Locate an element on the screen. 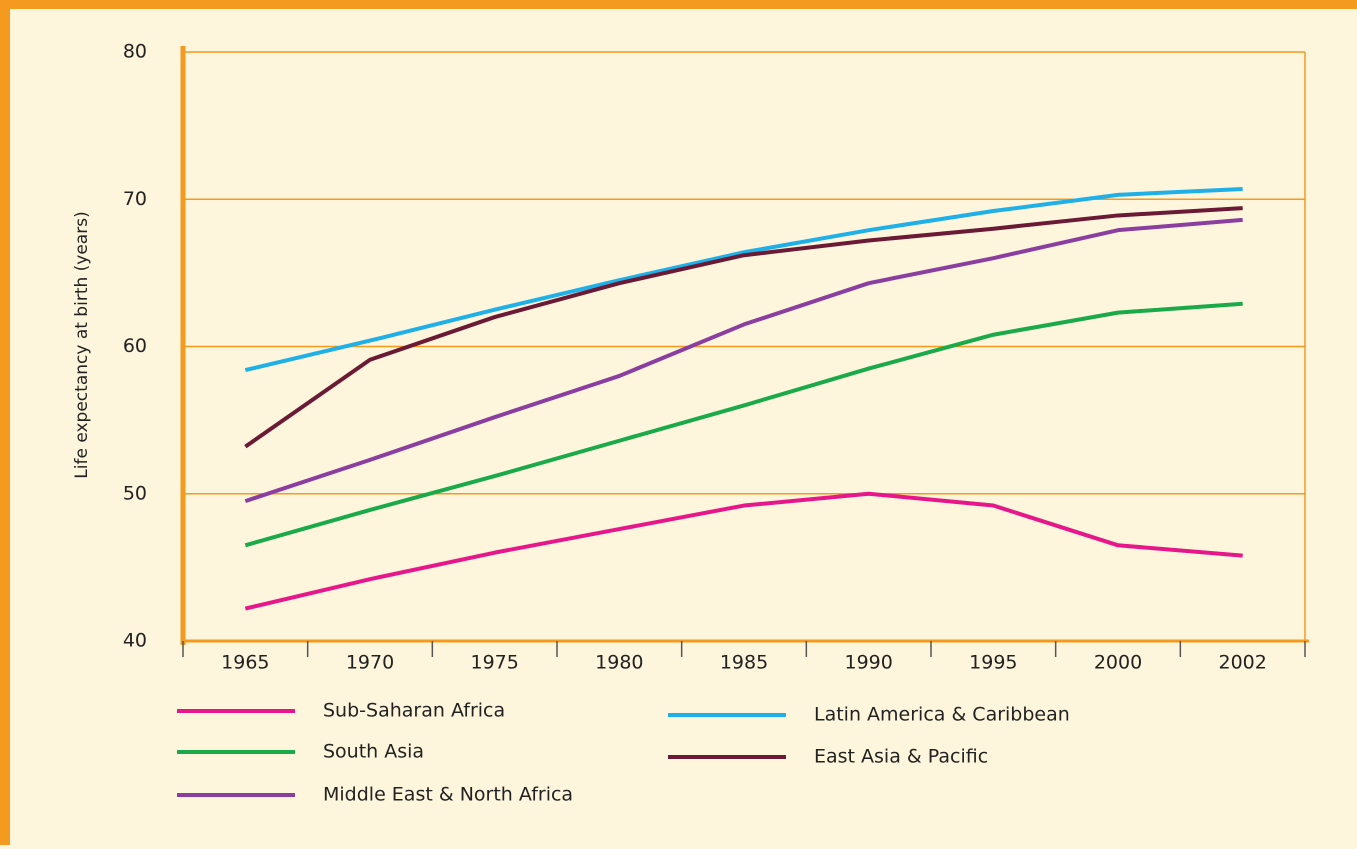  x-tick-label: 1985 is located at coordinates (744, 663).